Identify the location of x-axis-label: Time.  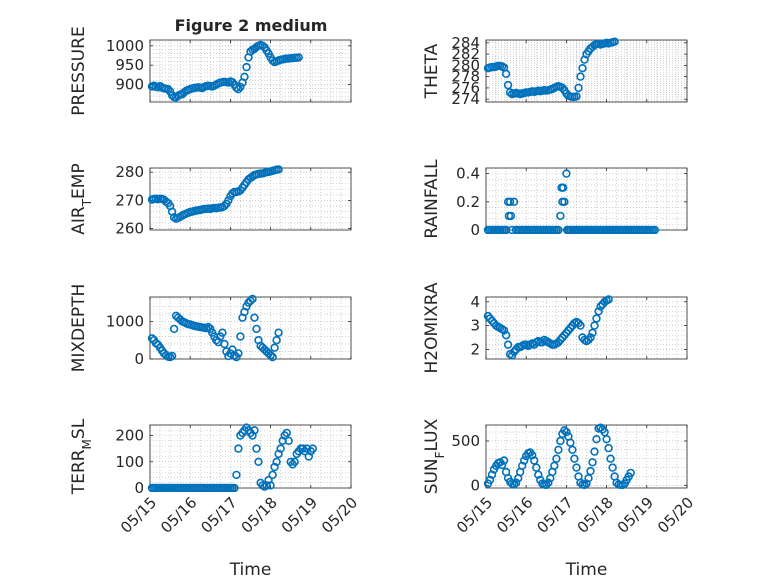
(250, 570).